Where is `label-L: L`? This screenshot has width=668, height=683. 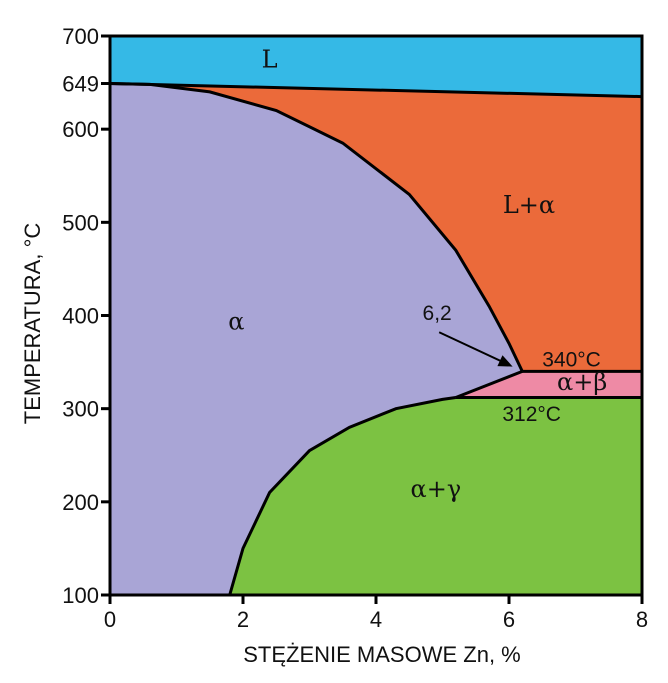
label-L: L is located at coordinates (270, 60).